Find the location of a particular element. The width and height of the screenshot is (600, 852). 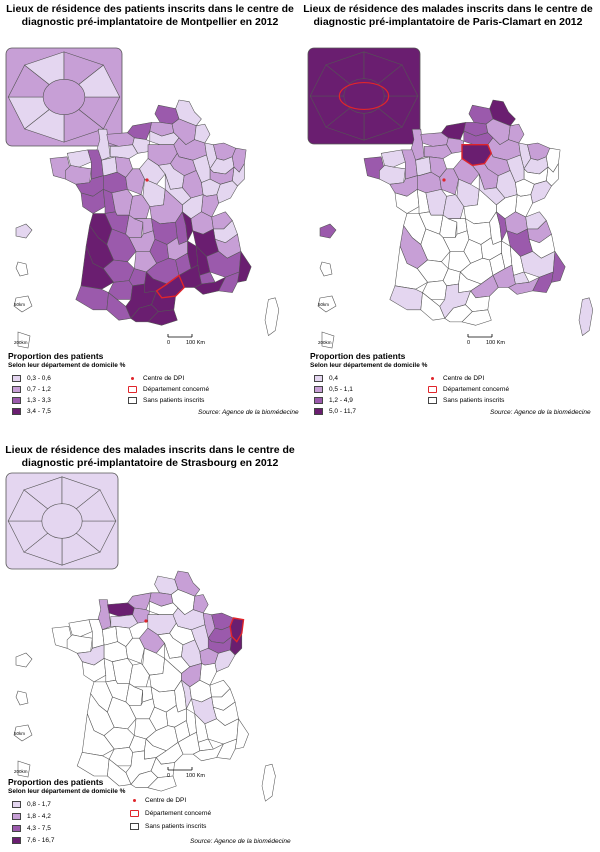

legend-label: 1,3 - 3,3 is located at coordinates (39, 400).